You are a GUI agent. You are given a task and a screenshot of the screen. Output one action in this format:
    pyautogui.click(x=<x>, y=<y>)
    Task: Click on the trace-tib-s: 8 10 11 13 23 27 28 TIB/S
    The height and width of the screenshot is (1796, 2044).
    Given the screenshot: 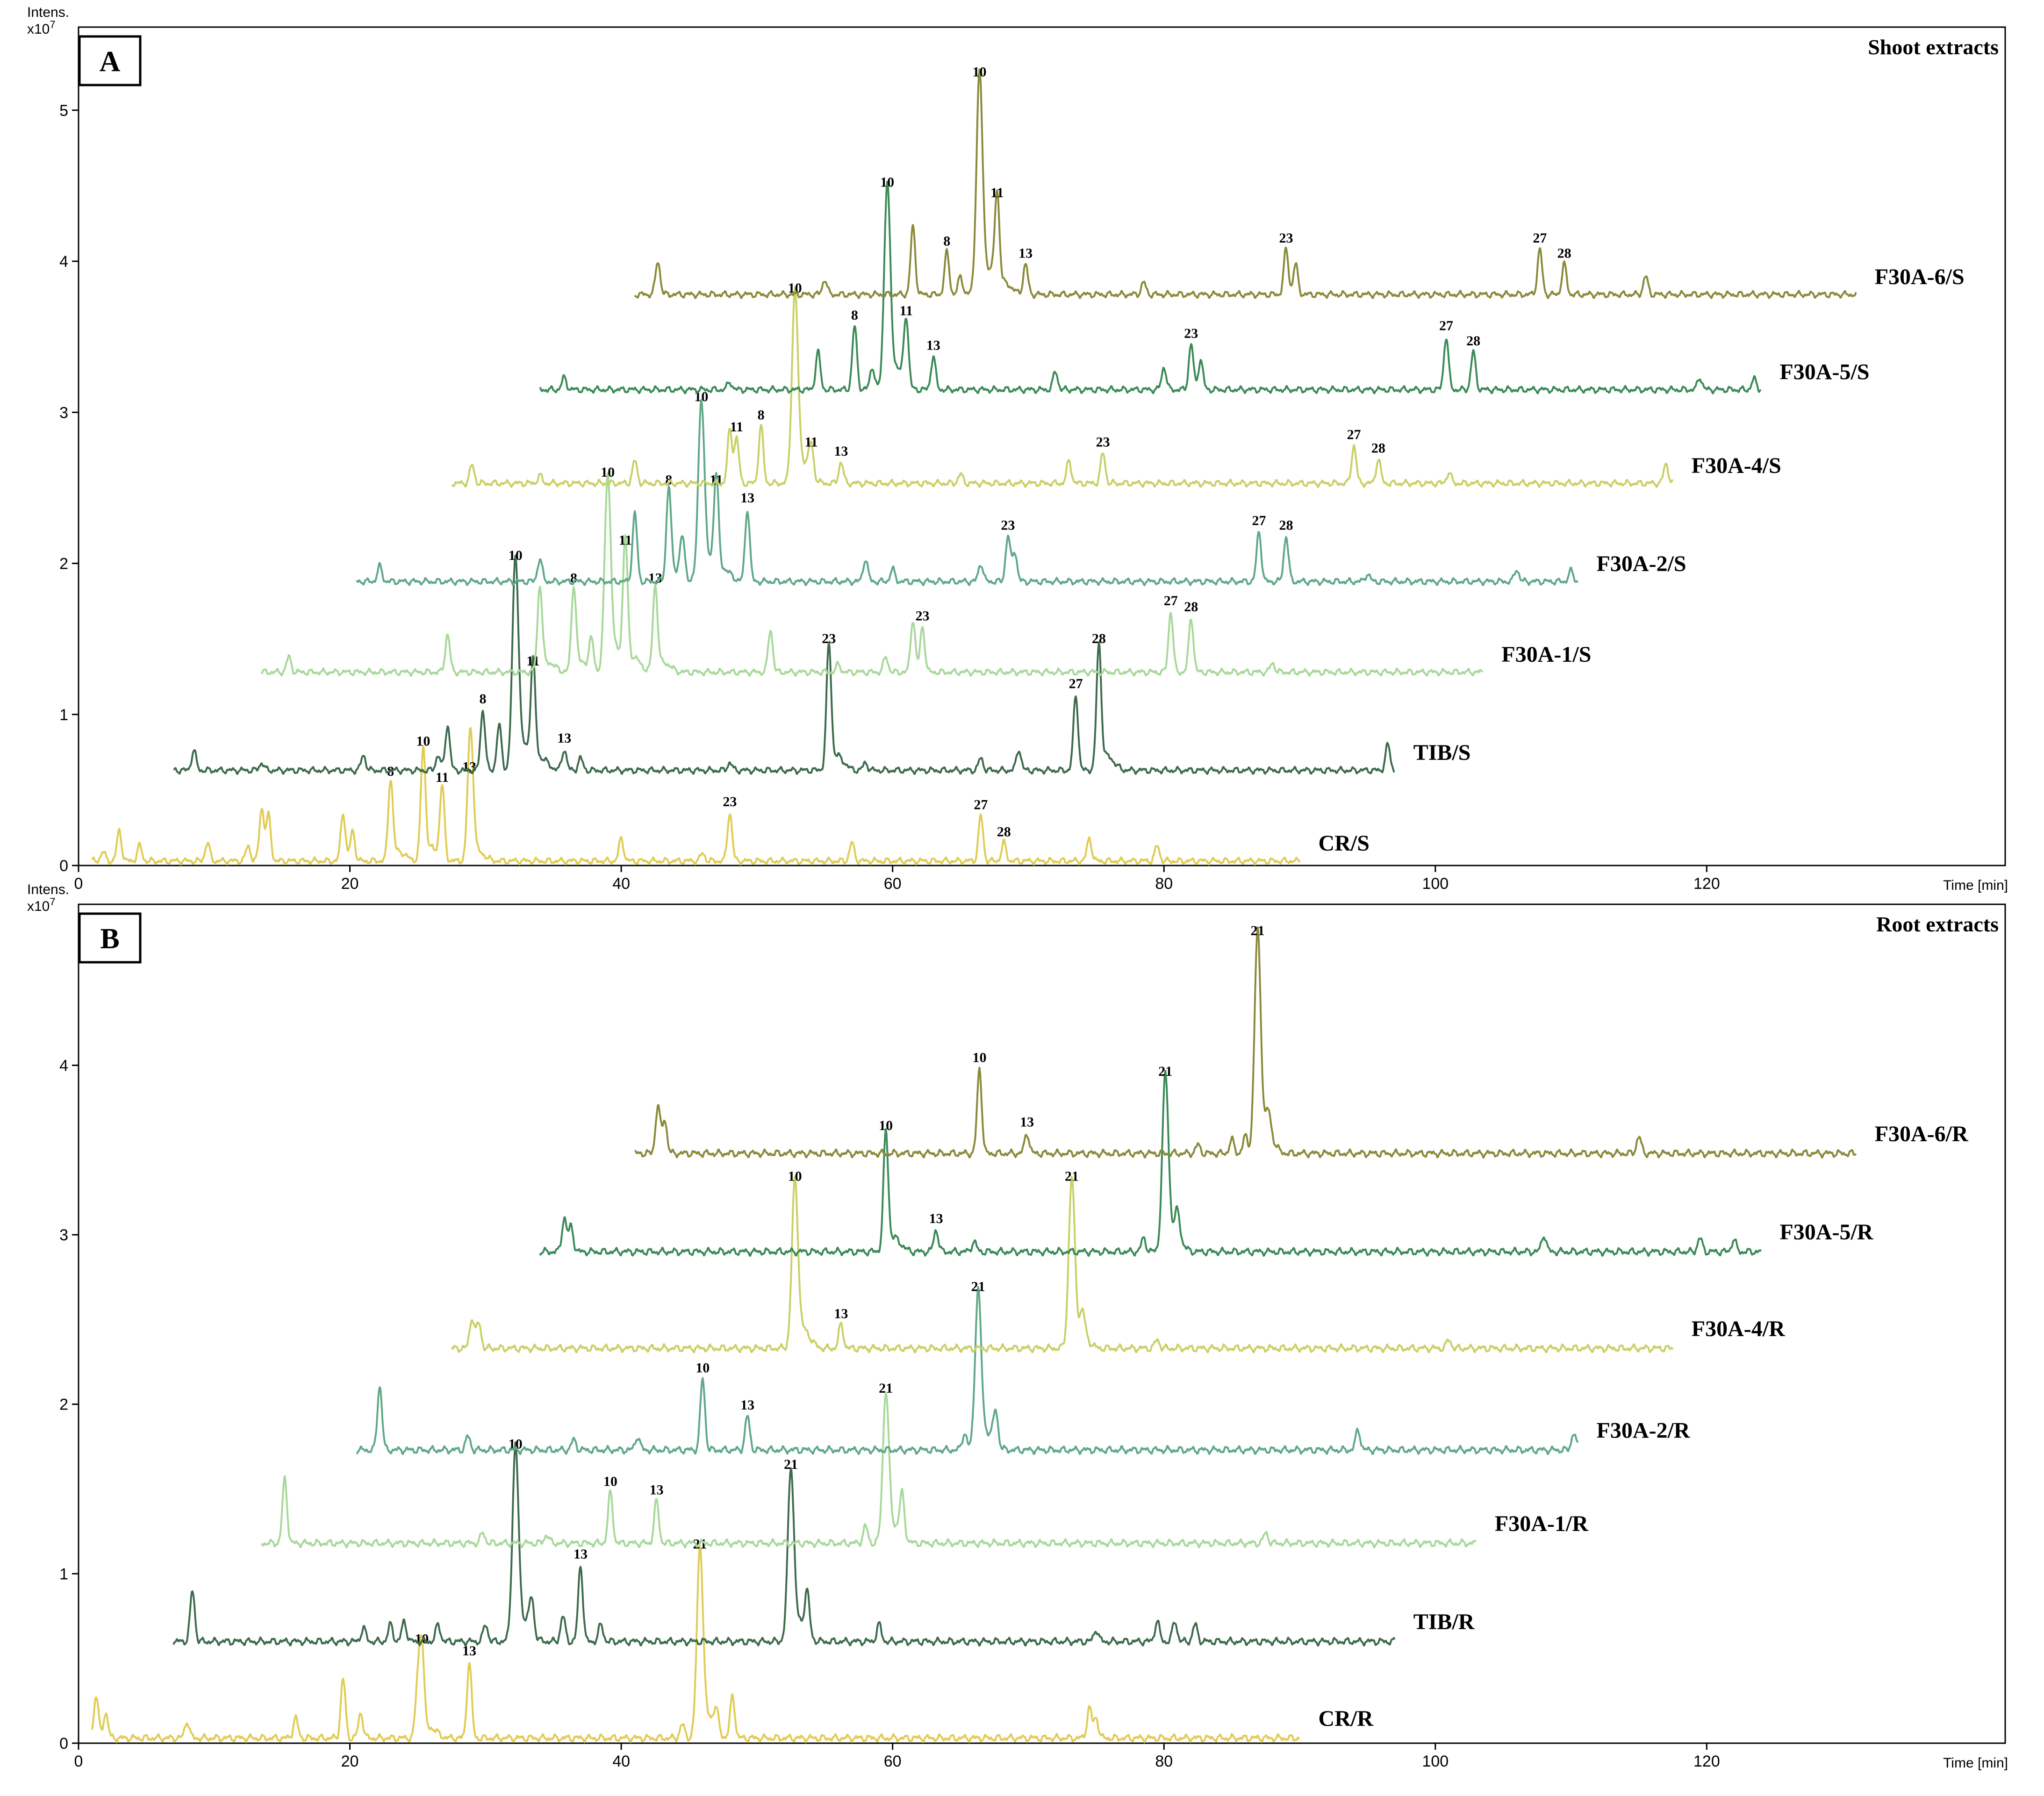 What is the action you would take?
    pyautogui.click(x=822, y=661)
    